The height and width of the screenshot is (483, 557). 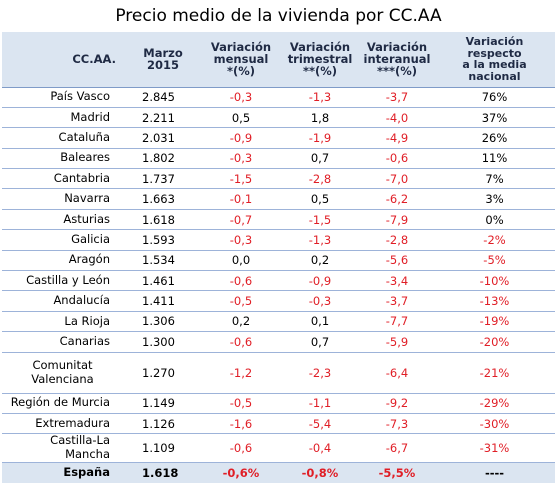 What do you see at coordinates (241, 71) in the screenshot?
I see `header-monthly-line3: *(%)` at bounding box center [241, 71].